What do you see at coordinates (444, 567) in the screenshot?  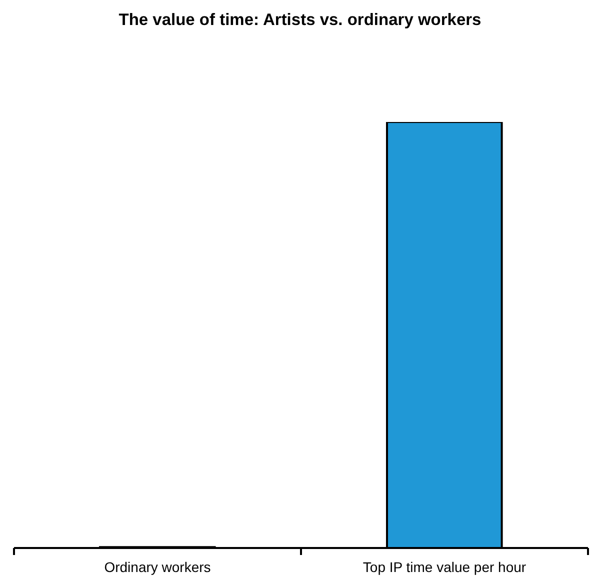 I see `x-tick-label: Top IP time value per hour` at bounding box center [444, 567].